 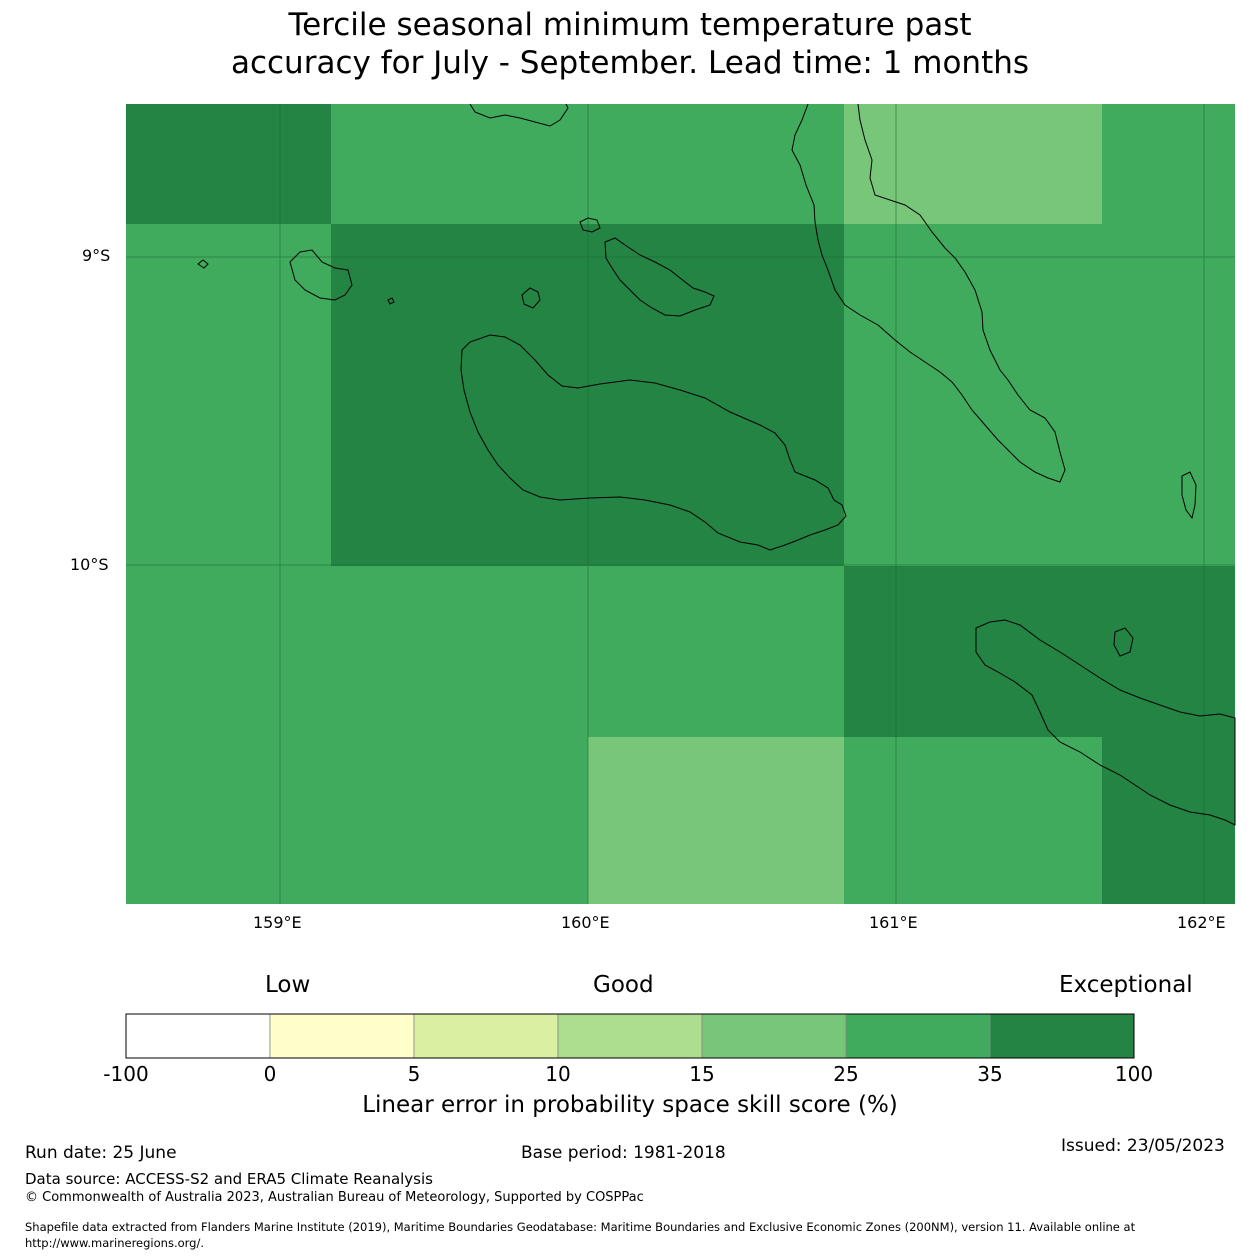 What do you see at coordinates (1126, 985) in the screenshot?
I see `category-exceptional: Exceptional` at bounding box center [1126, 985].